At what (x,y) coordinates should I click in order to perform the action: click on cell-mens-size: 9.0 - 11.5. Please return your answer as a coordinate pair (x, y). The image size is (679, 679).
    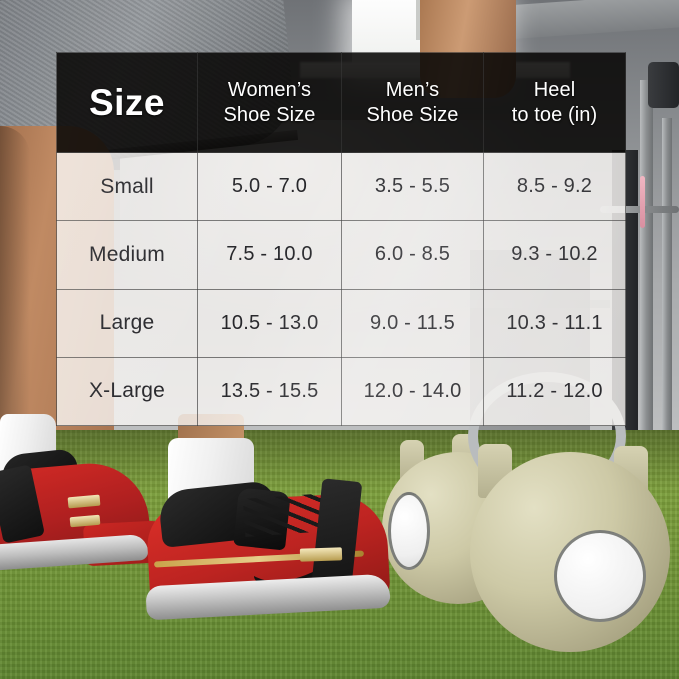
    Looking at the image, I should click on (412, 323).